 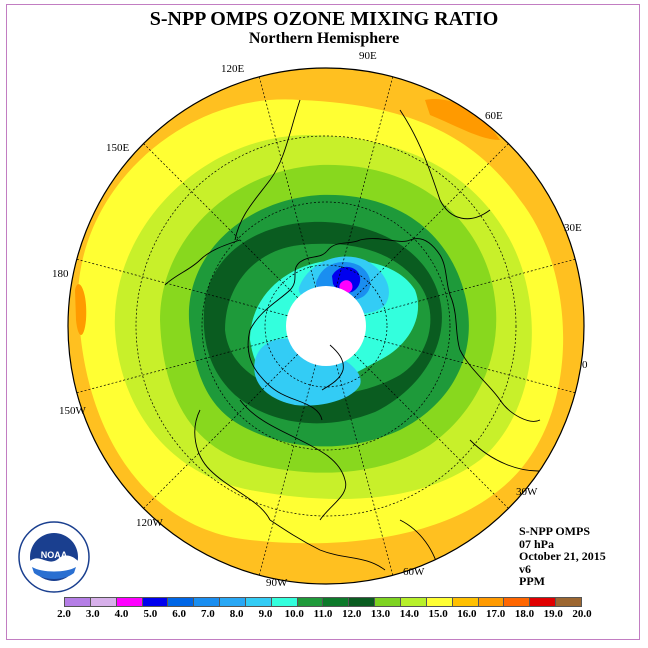 I want to click on coastline-usa-east, so click(x=293, y=460).